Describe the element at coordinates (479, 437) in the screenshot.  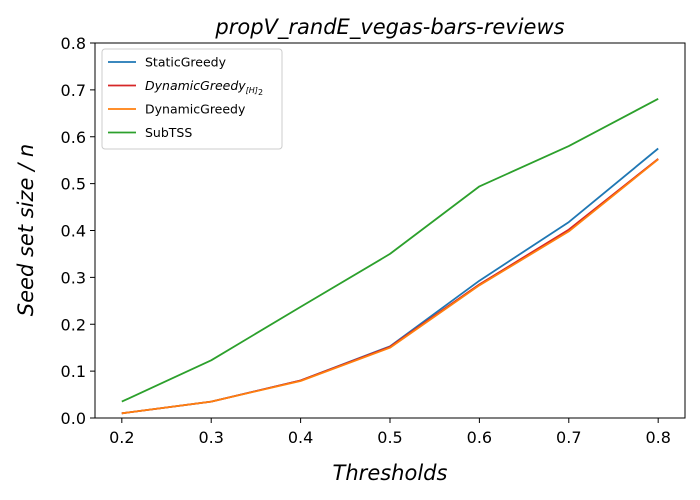
I see `x-tick-label: 0.6` at that location.